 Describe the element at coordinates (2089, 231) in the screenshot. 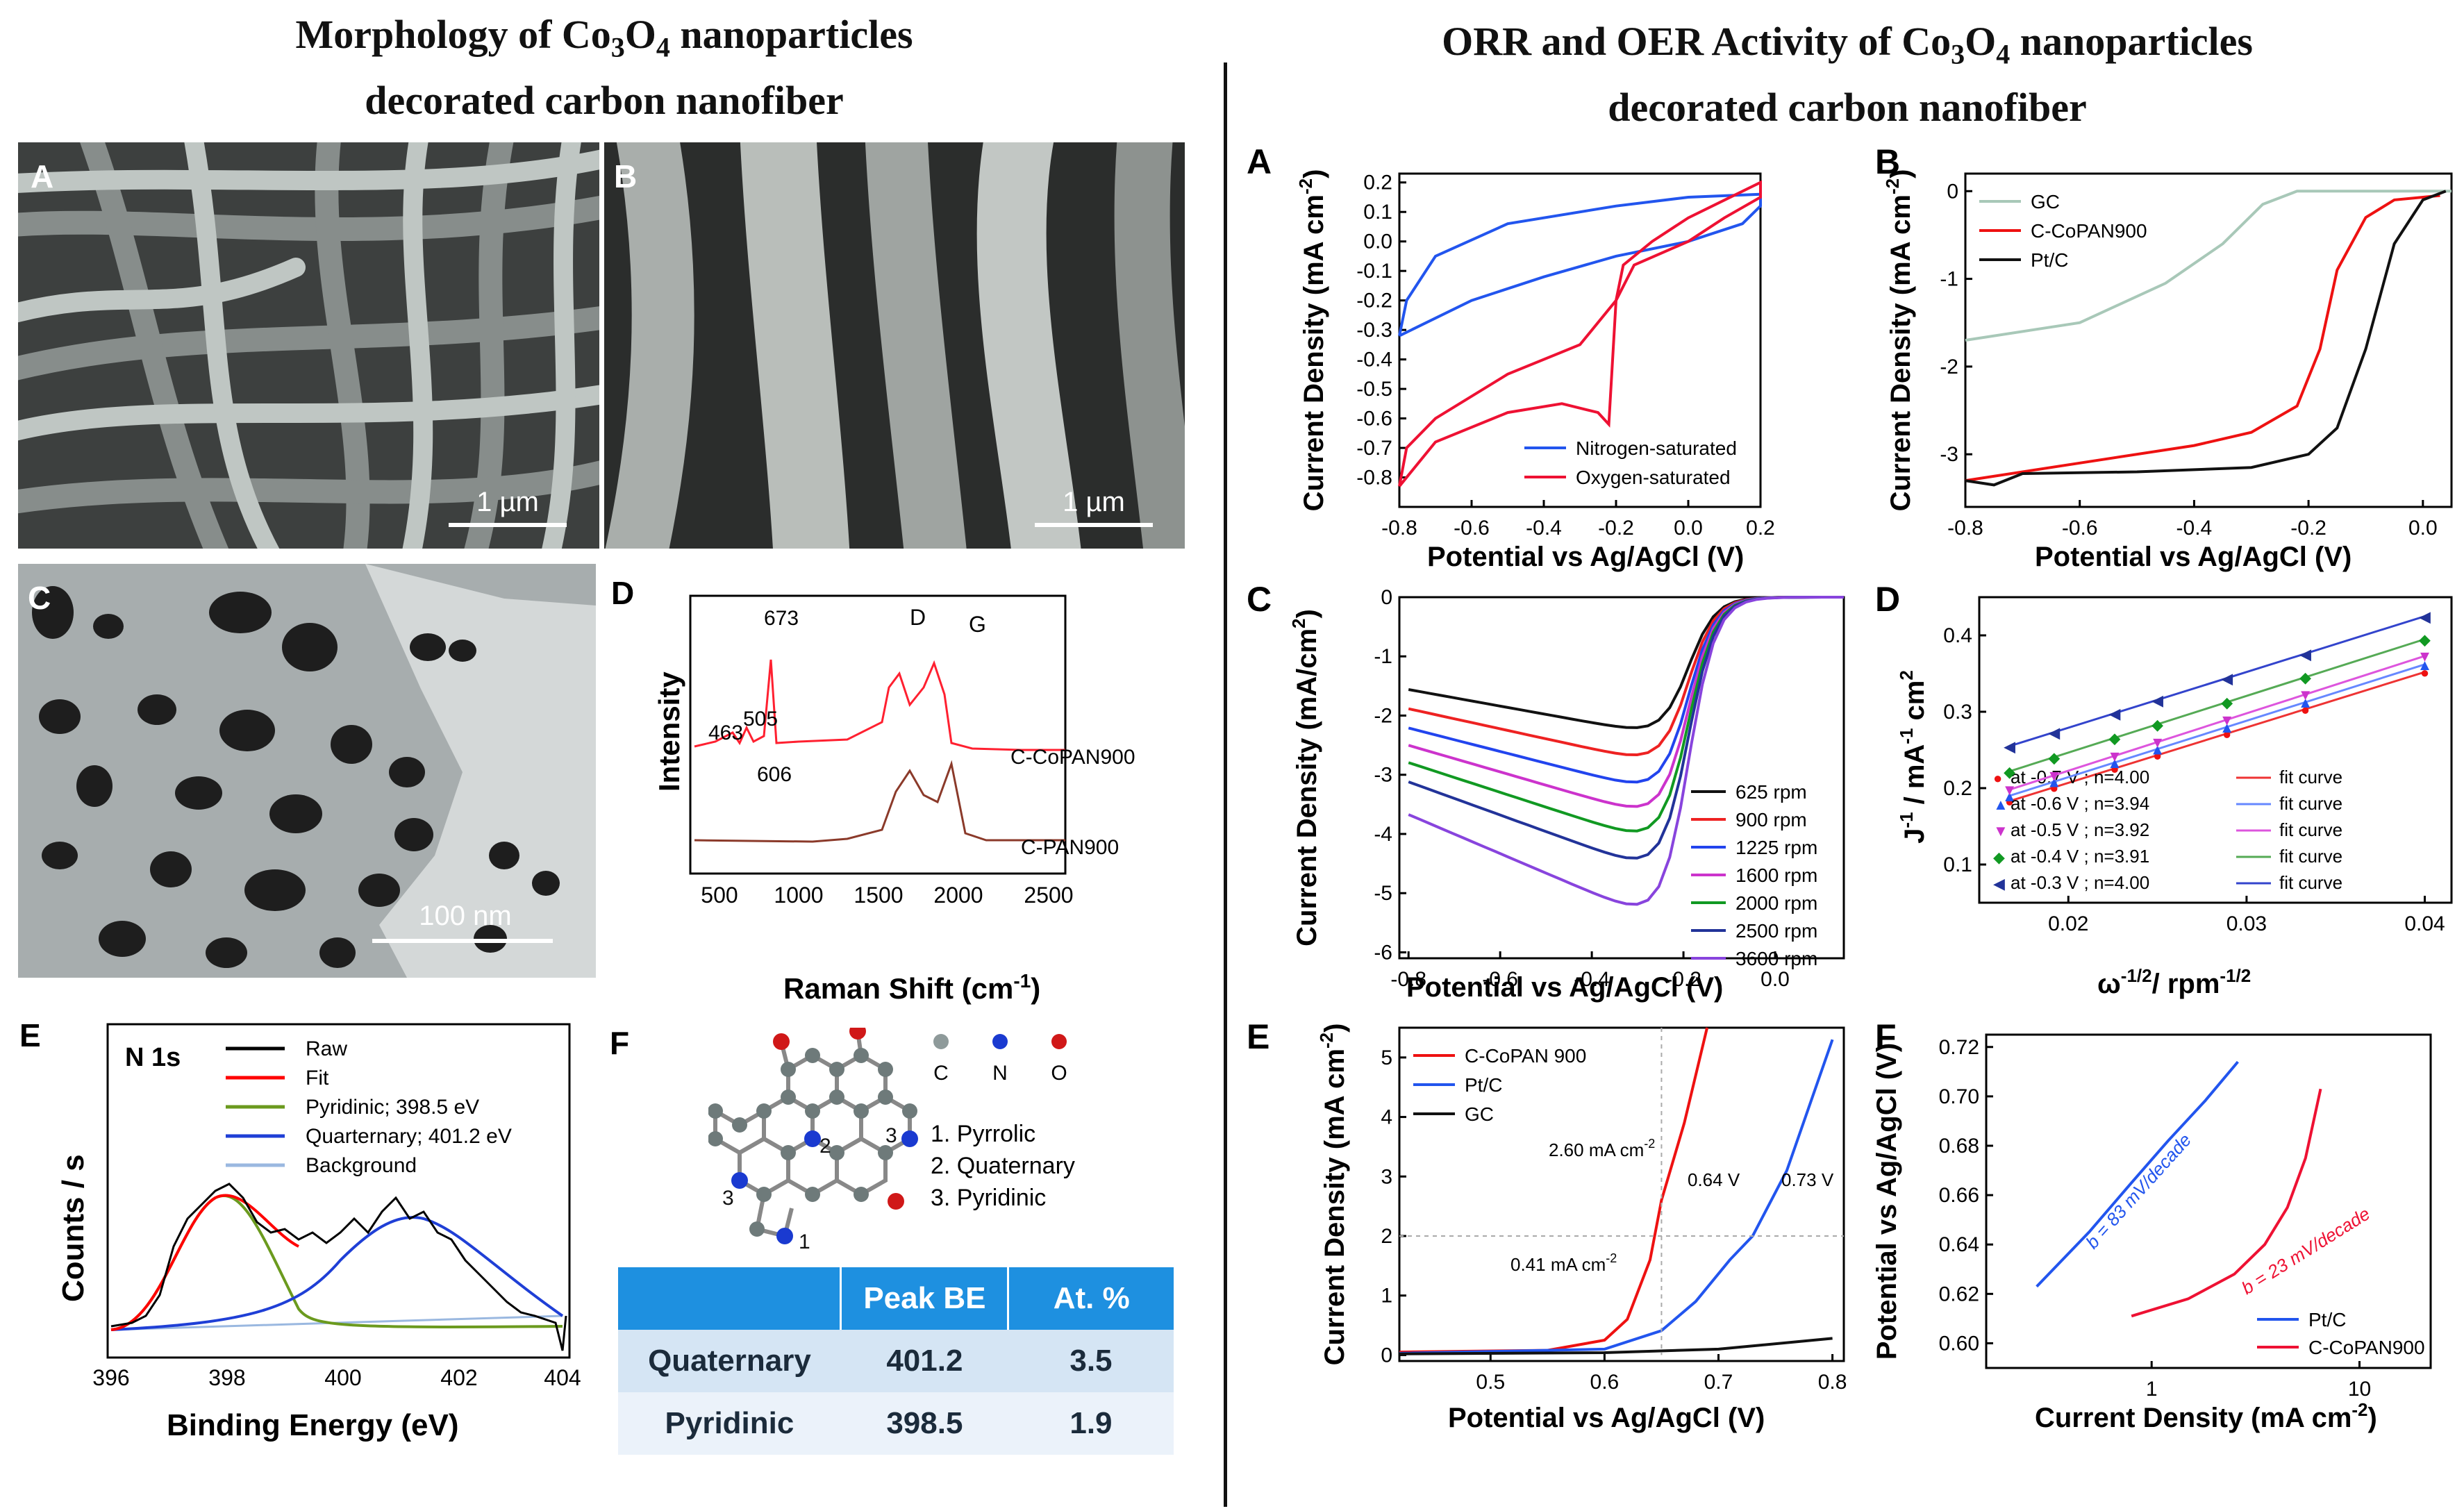

I see `legend-label: C-CoPAN900` at that location.